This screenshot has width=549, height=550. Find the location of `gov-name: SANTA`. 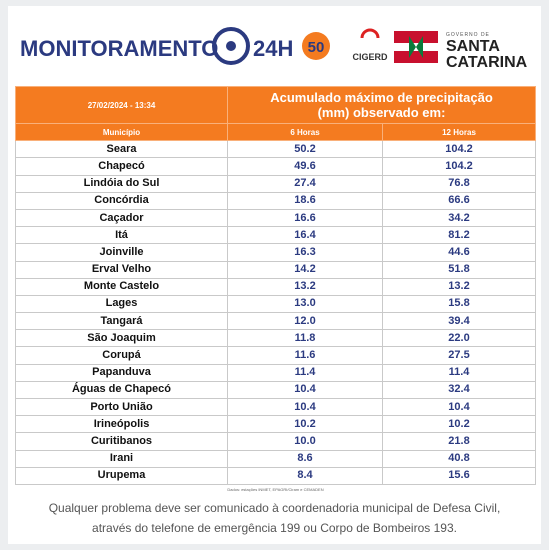

gov-name: SANTA is located at coordinates (473, 46).